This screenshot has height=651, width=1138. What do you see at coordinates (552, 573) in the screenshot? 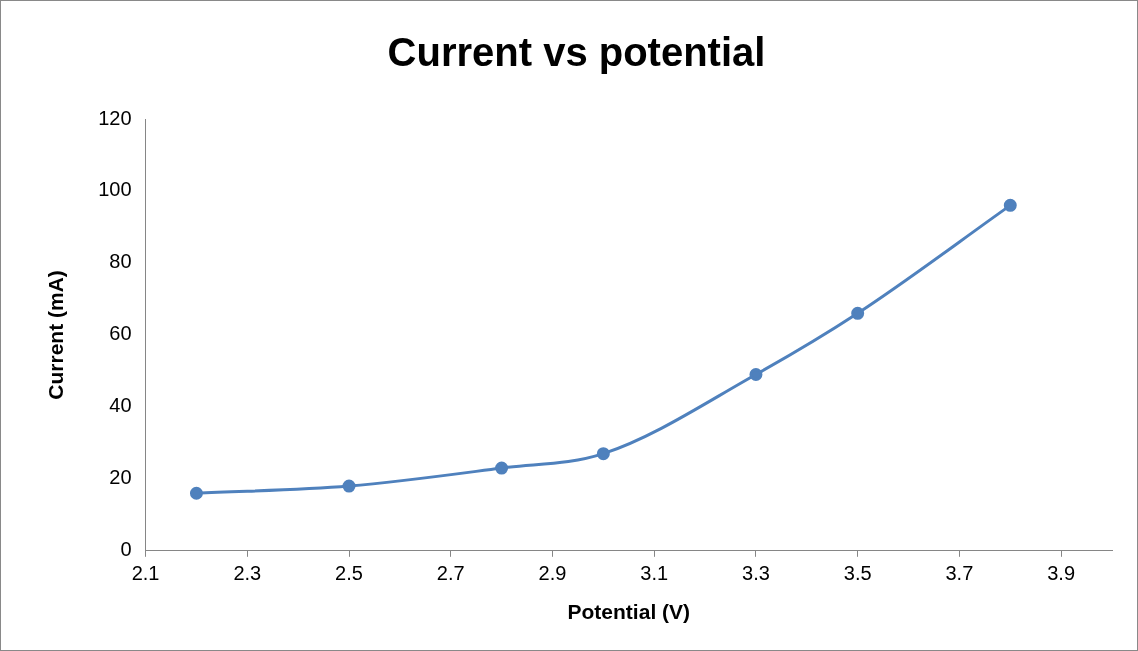
I see `x-tick-label: 2.9` at bounding box center [552, 573].